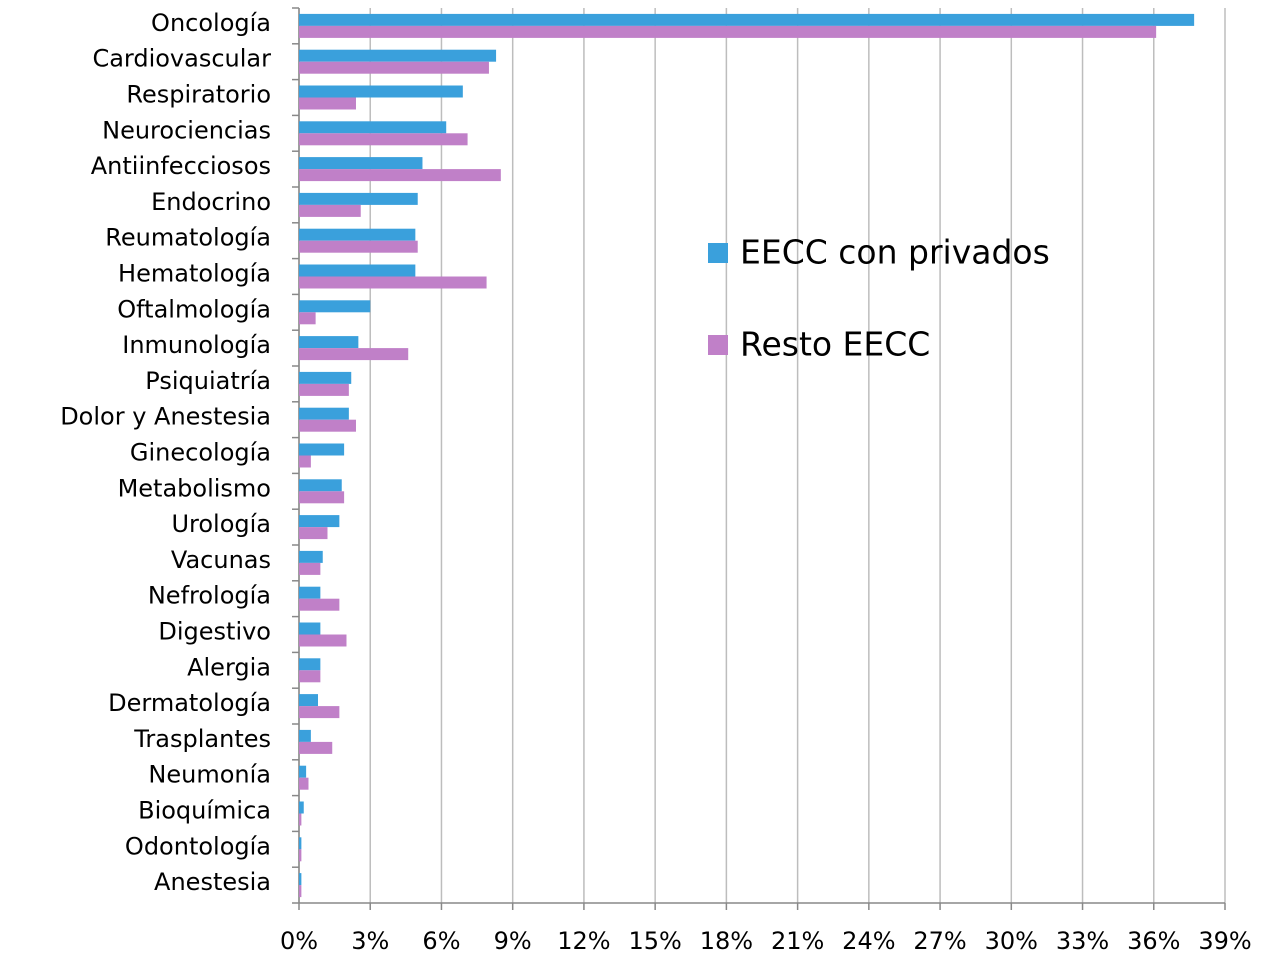 This screenshot has width=1276, height=957. I want to click on y-tick-label: Nefrología, so click(209, 596).